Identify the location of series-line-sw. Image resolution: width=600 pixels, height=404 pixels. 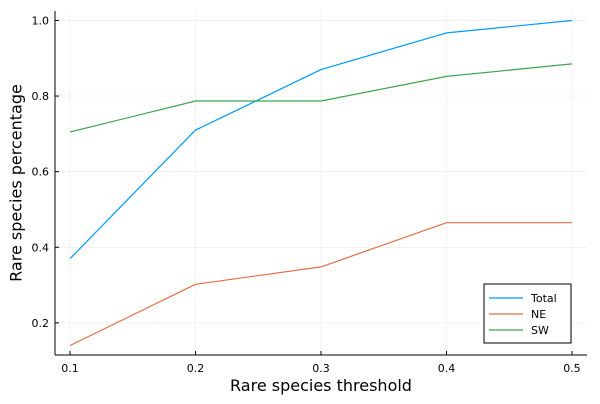
(320, 98).